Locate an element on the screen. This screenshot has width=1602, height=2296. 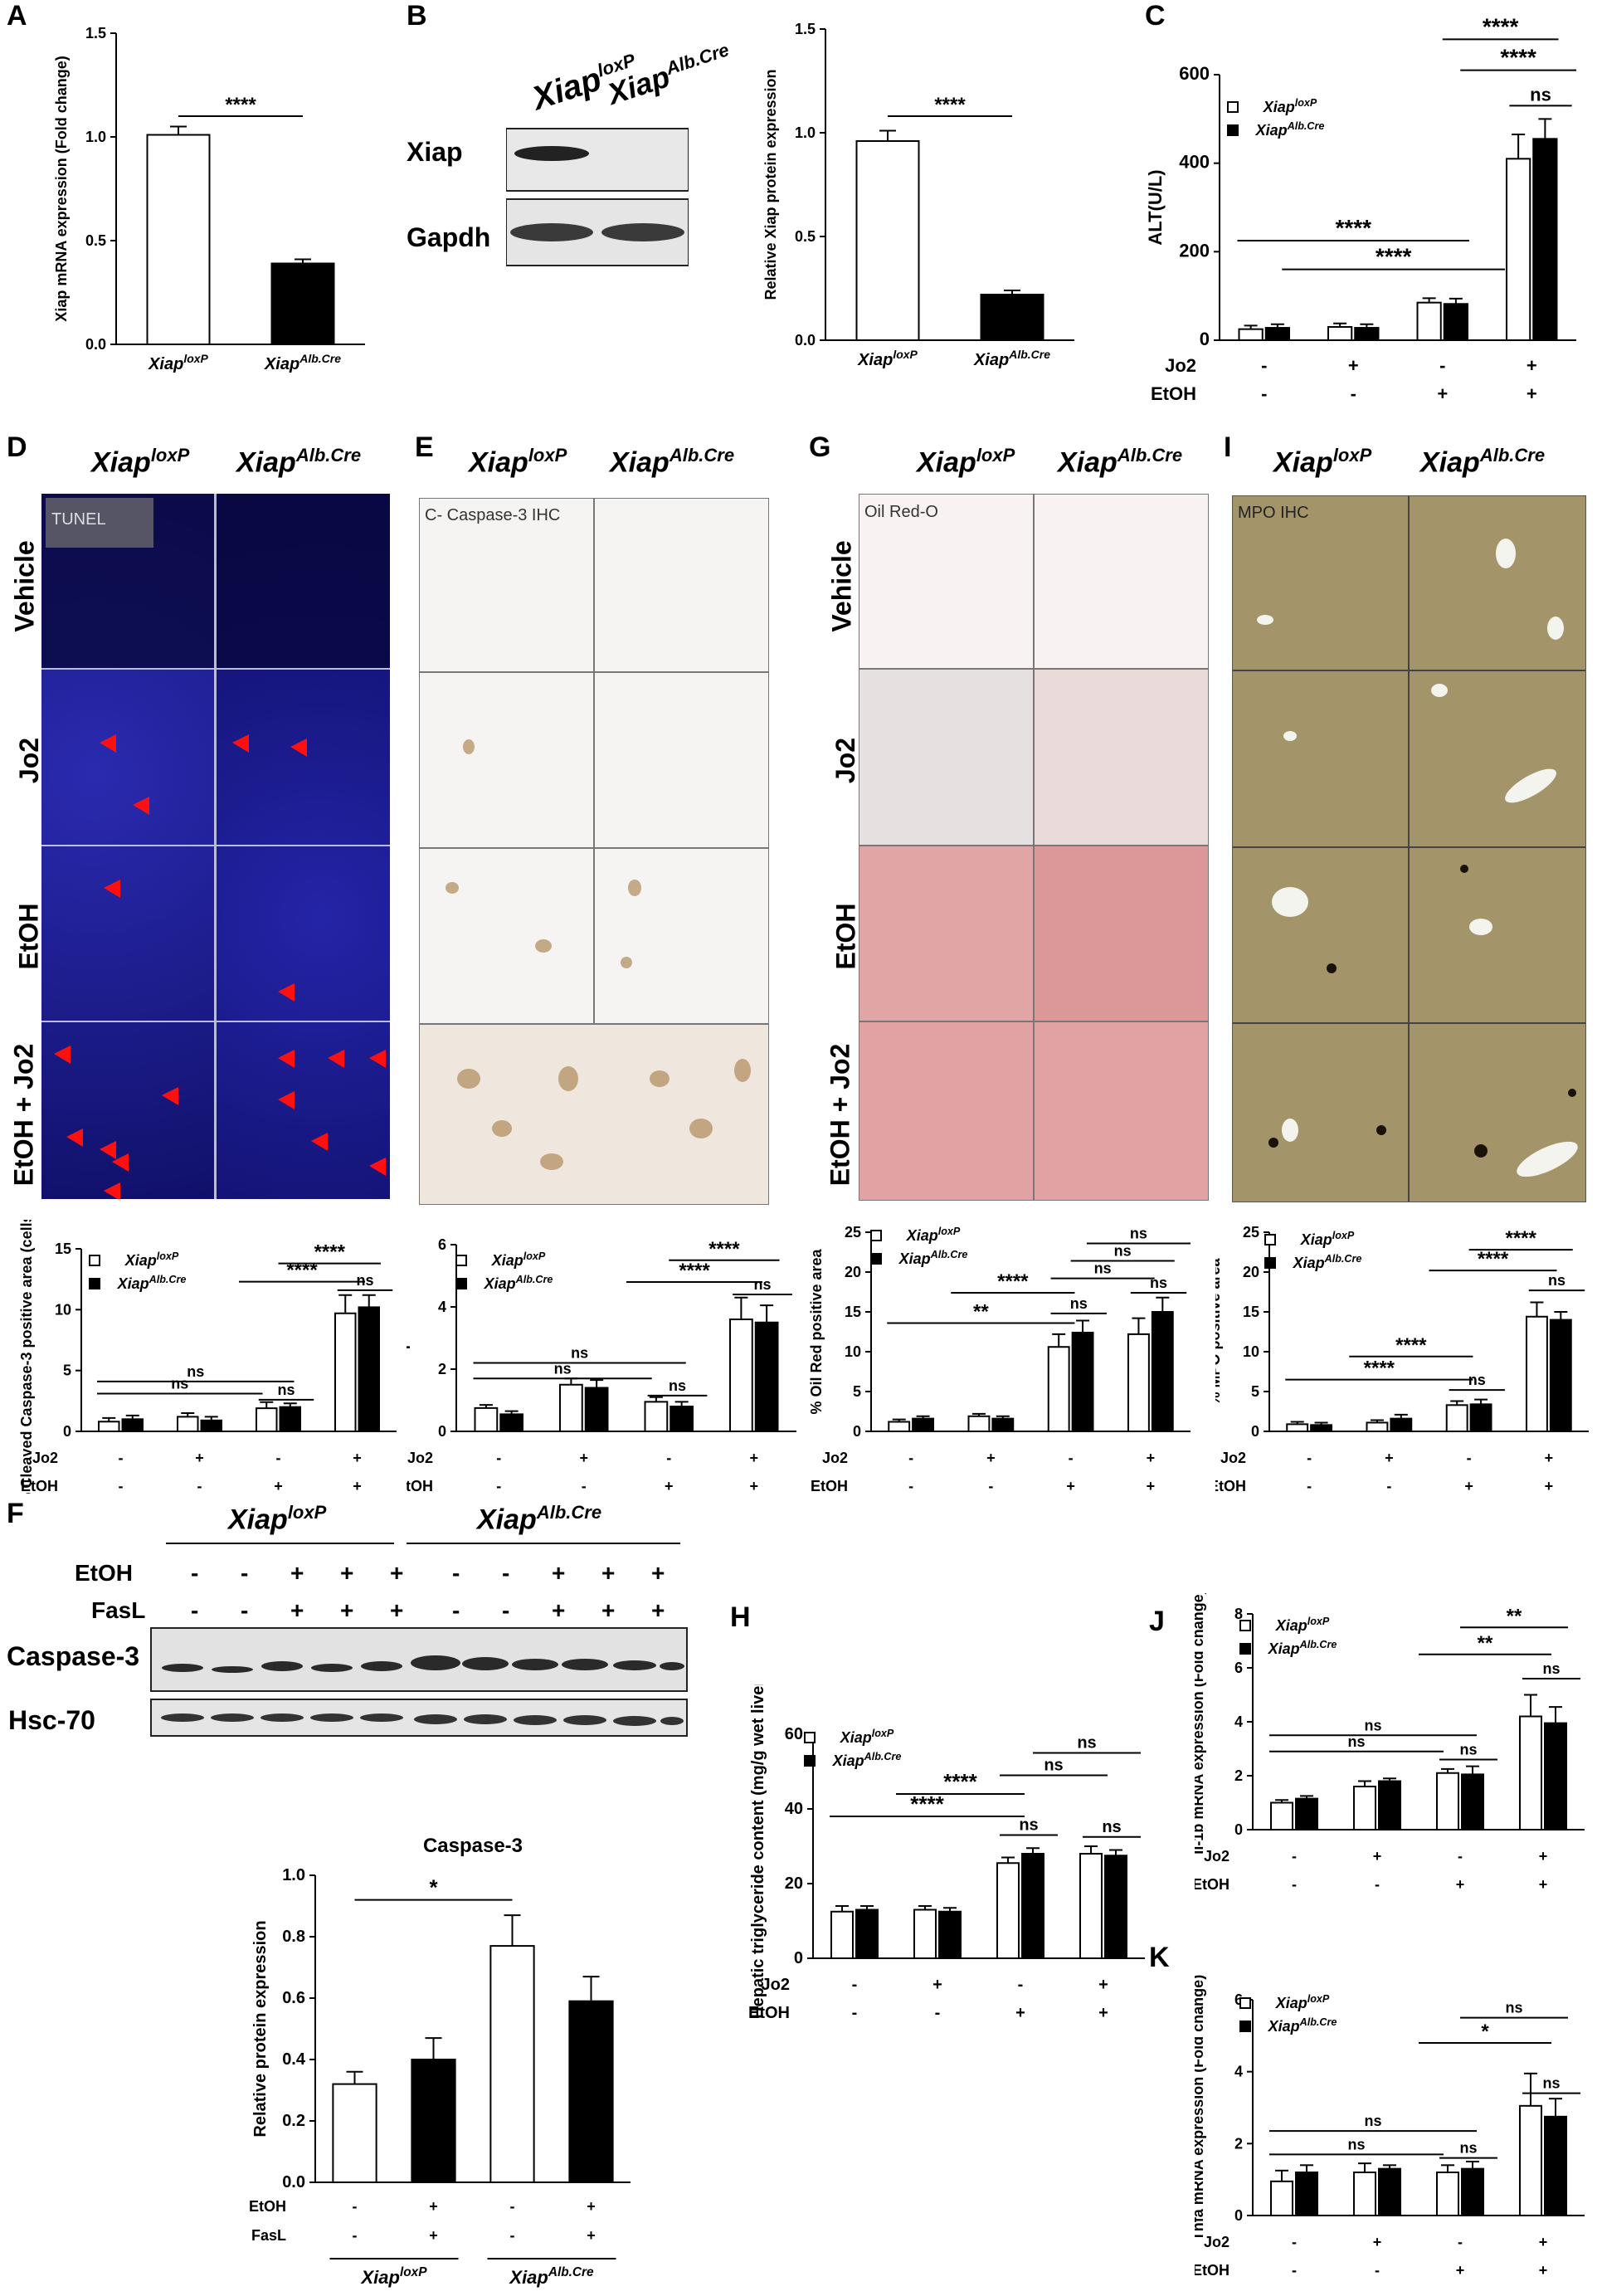
g-row-etoh-jo2: EtOH + Jo2 is located at coordinates (840, 1115).